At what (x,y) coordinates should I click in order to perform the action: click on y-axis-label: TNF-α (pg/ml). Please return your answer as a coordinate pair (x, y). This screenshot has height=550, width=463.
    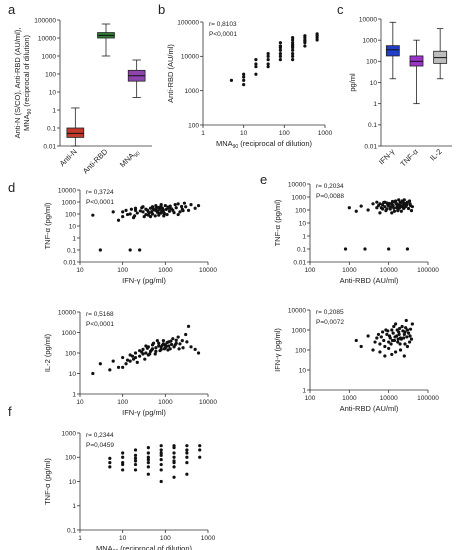
    Looking at the image, I should click on (47, 225).